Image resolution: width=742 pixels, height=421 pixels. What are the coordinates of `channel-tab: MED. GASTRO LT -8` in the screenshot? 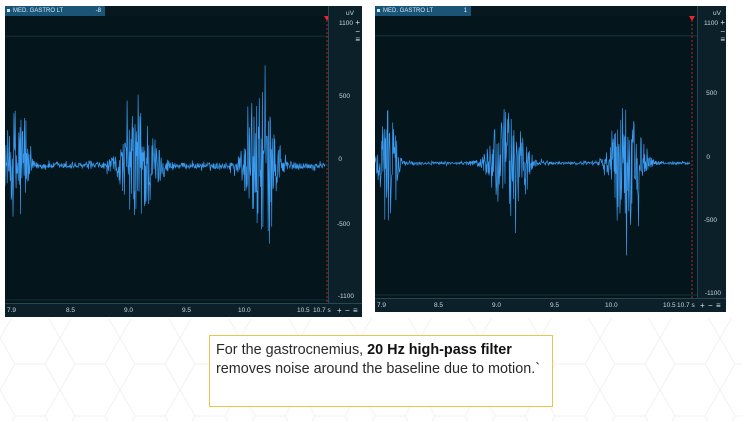 It's located at (55, 11).